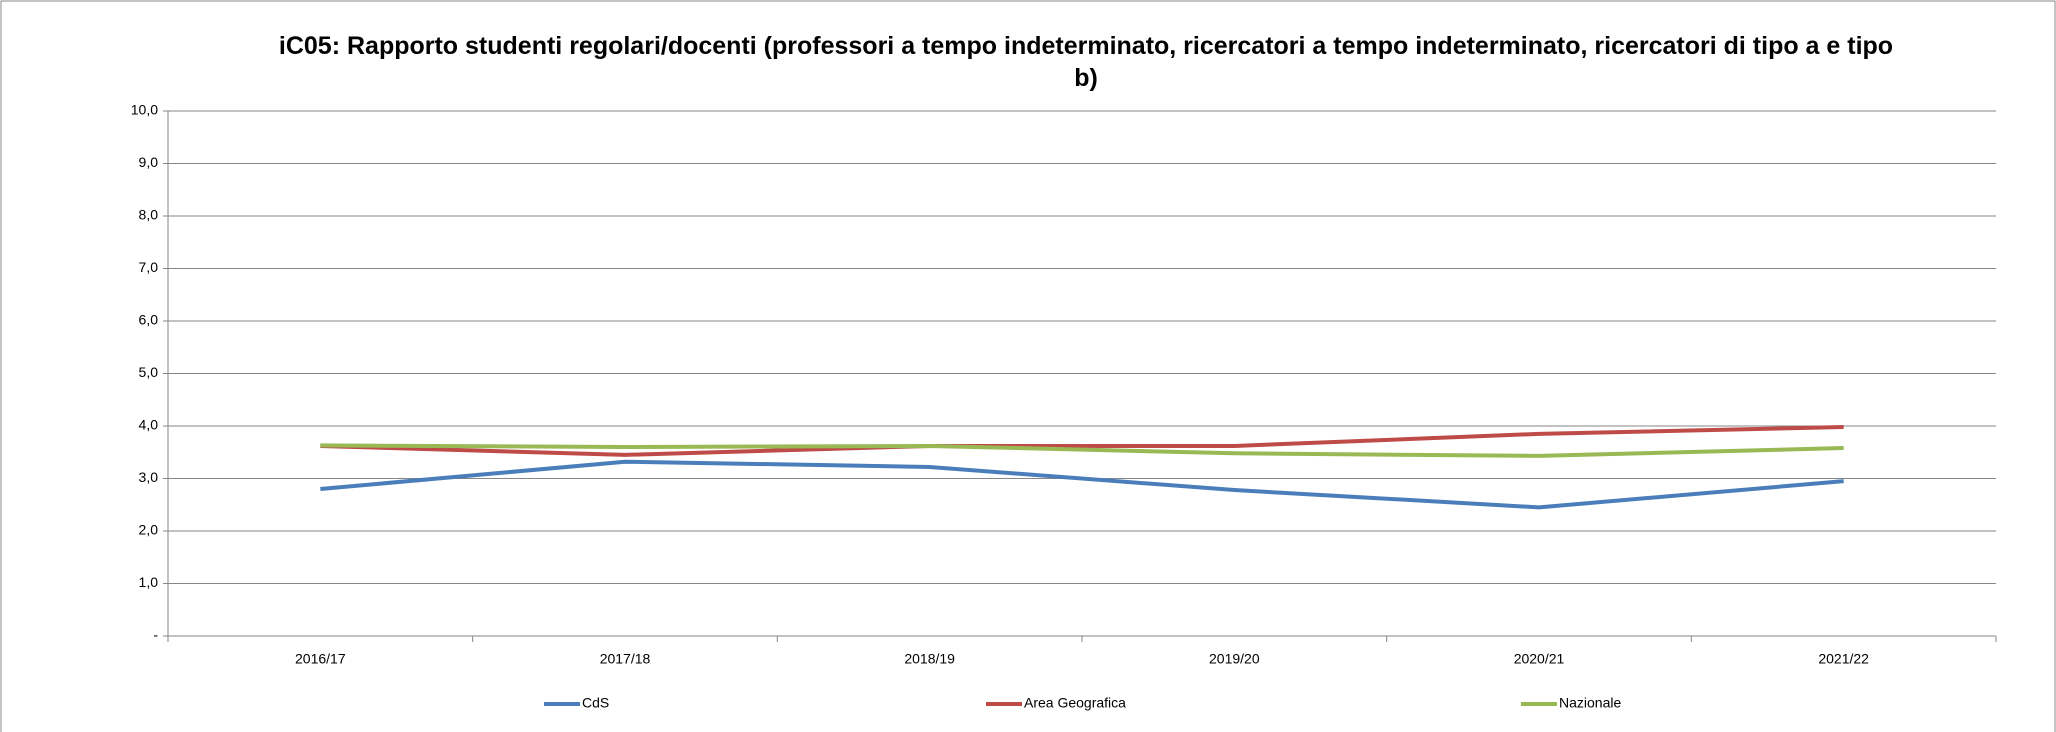 This screenshot has width=2056, height=732. Describe the element at coordinates (144, 110) in the screenshot. I see `y-tick-label: 10,0` at that location.